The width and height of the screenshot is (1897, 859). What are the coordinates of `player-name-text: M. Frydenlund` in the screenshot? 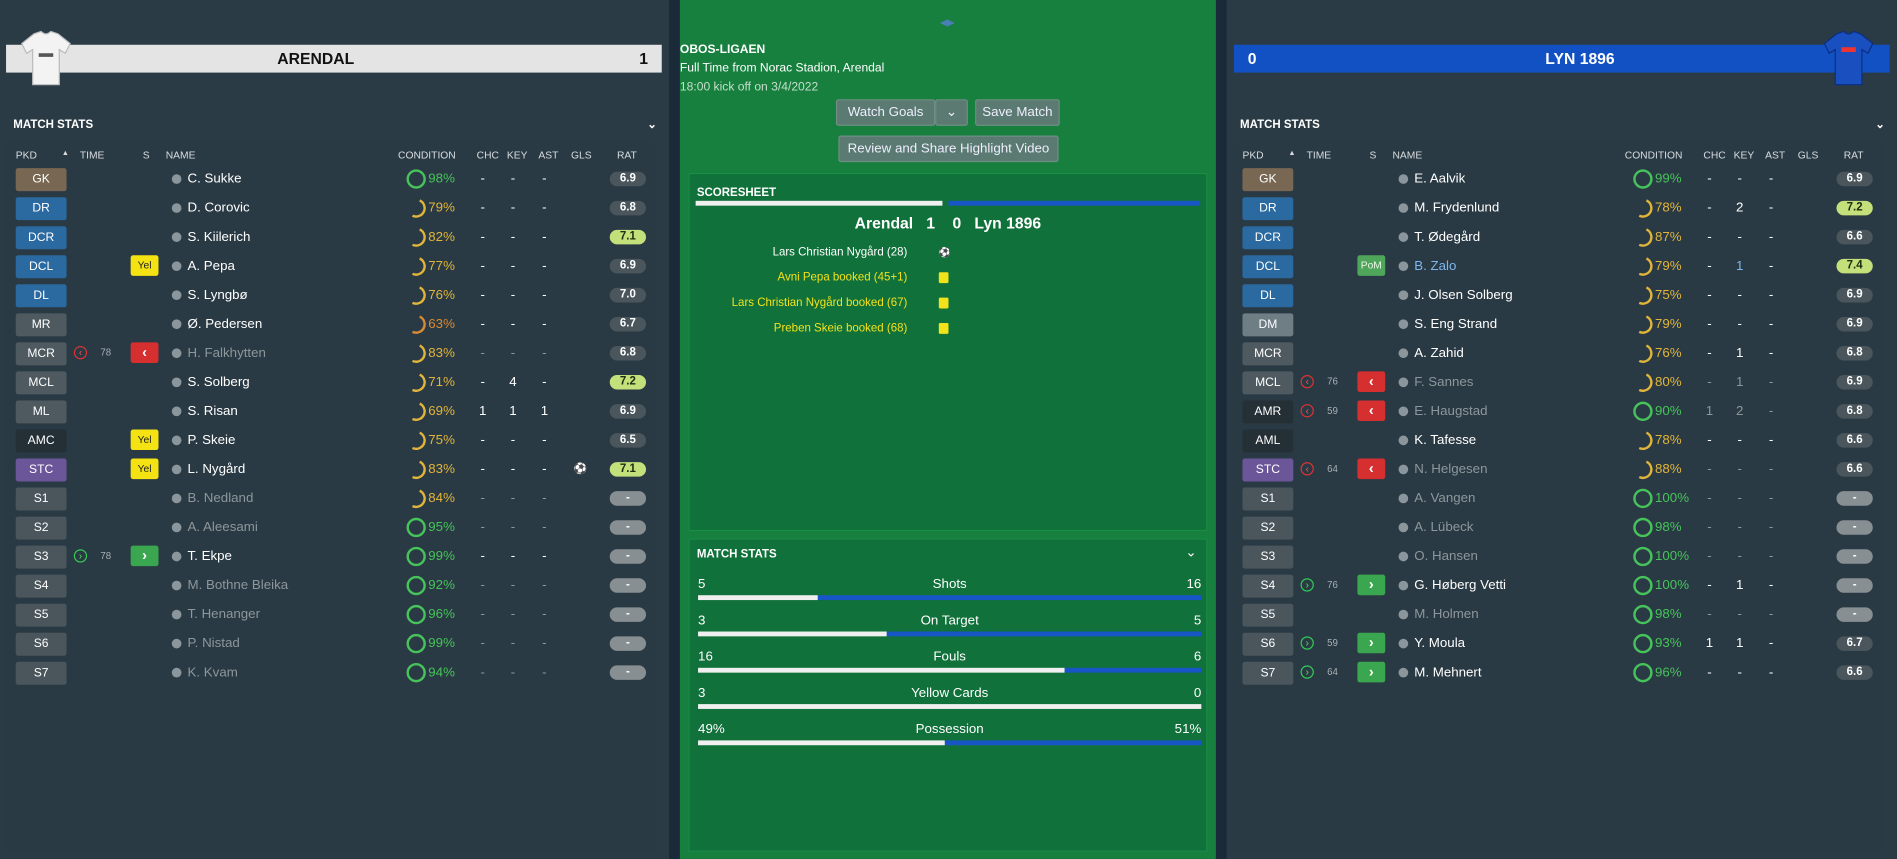 It's located at (1457, 208).